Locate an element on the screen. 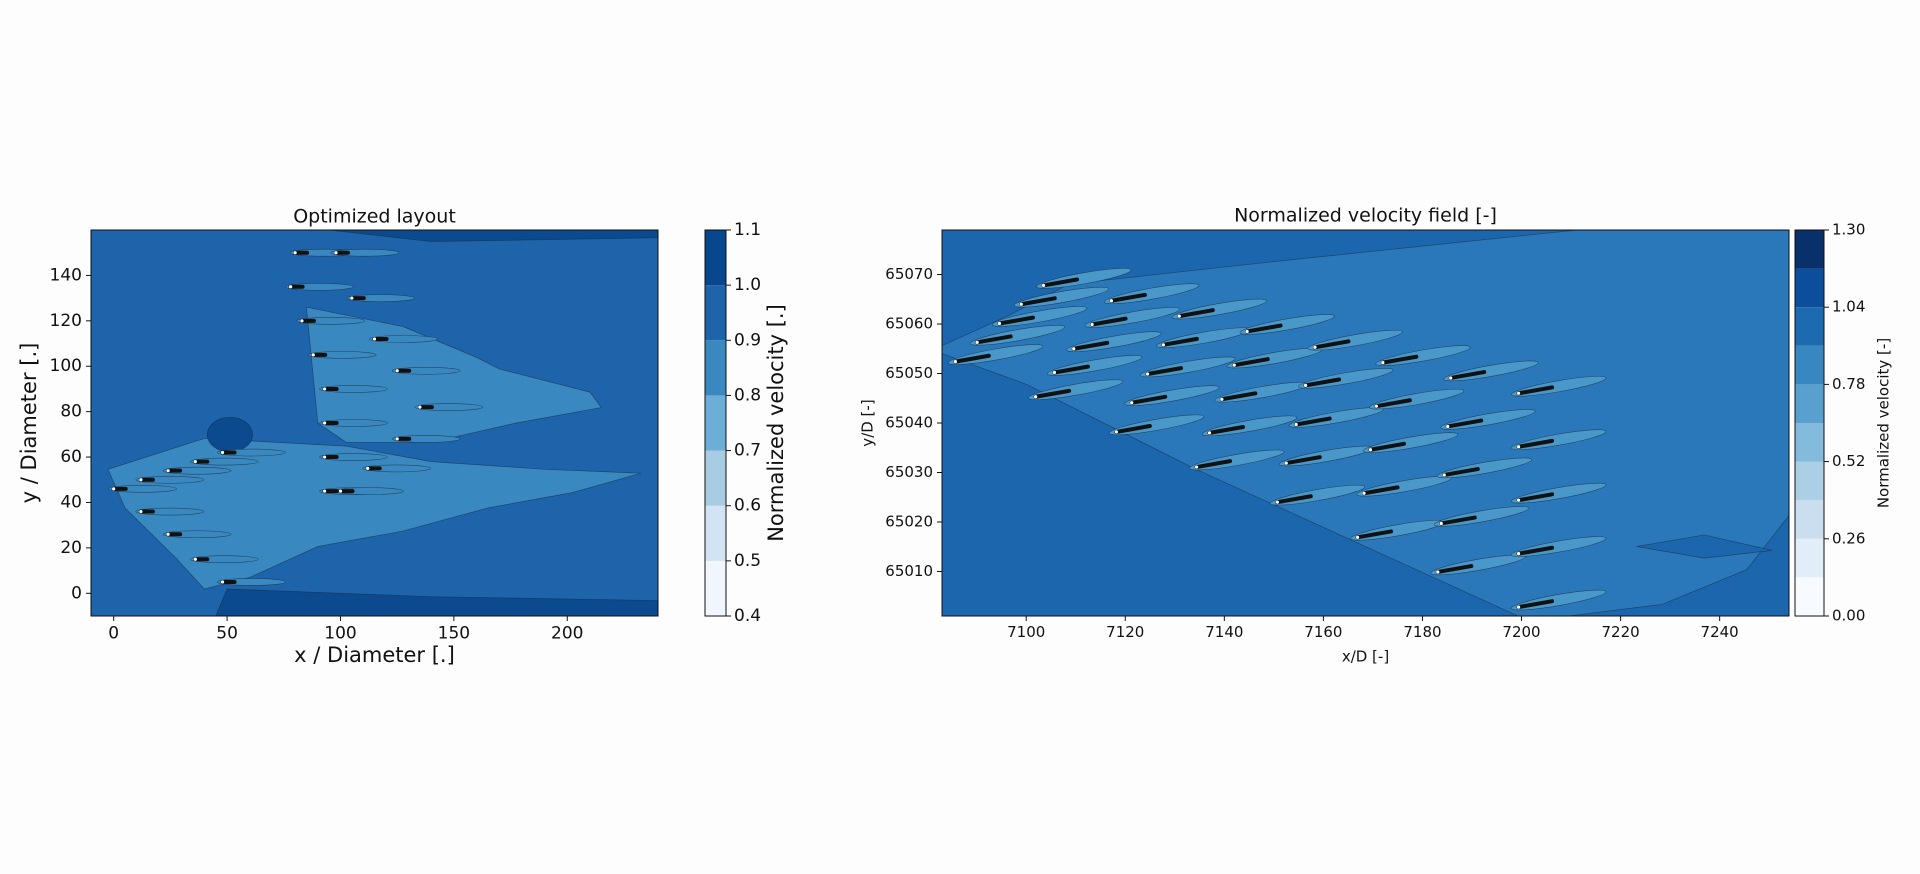  colorbar-tick-label: 0.6 is located at coordinates (747, 506).